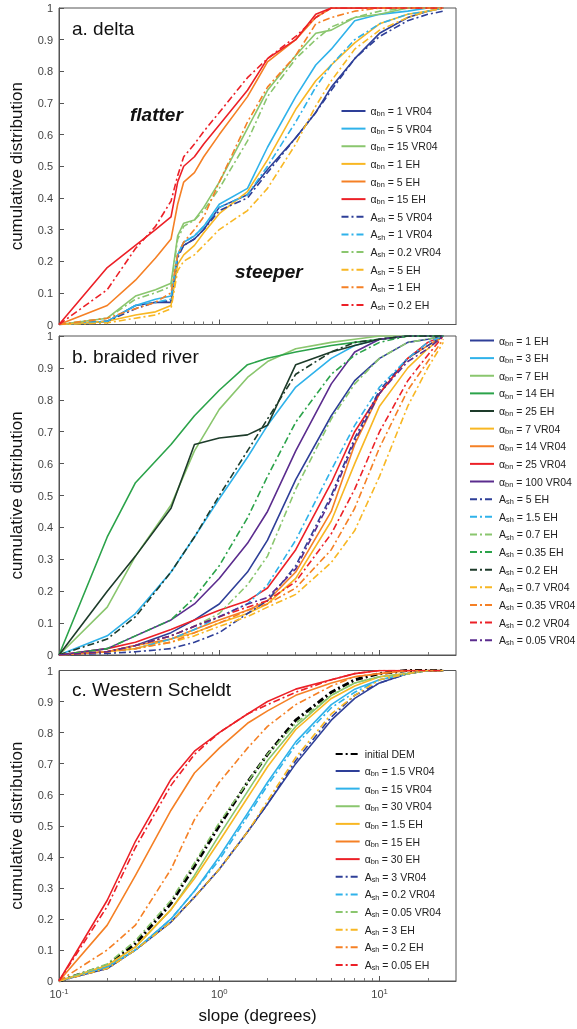 This screenshot has width=577, height=1029. I want to click on x-axis-title: slope (degrees), so click(257, 1015).